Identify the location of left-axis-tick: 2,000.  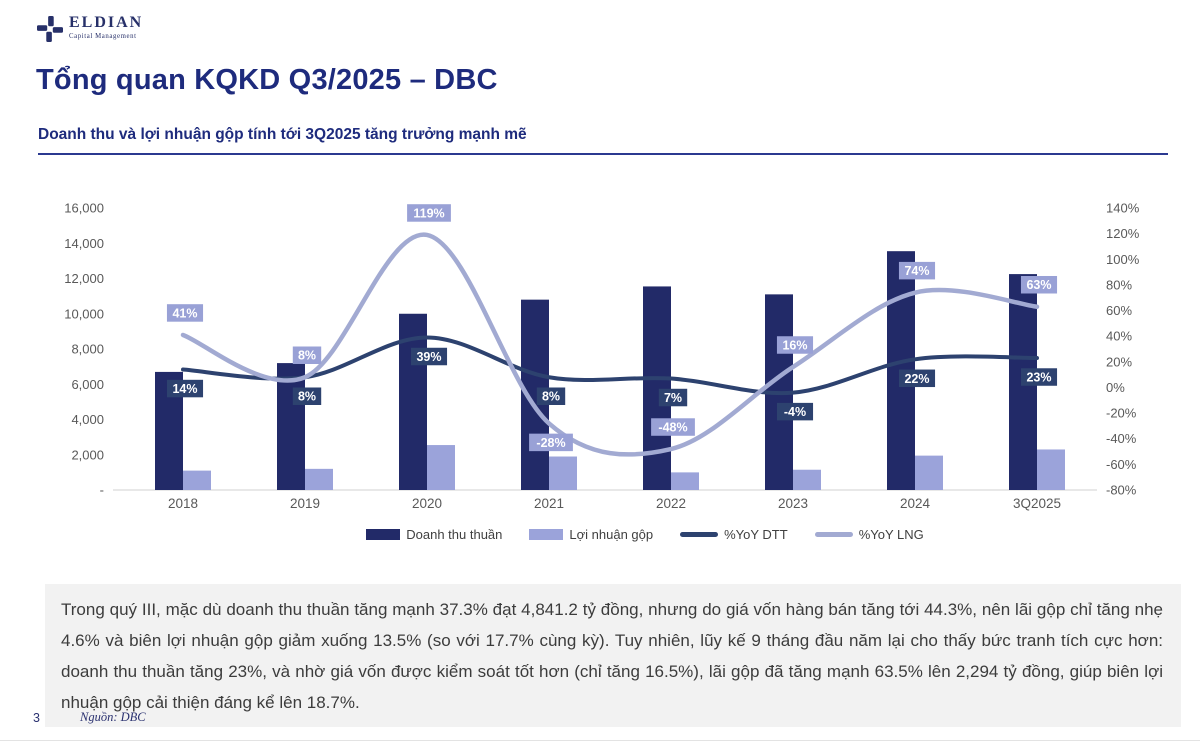
(87, 454).